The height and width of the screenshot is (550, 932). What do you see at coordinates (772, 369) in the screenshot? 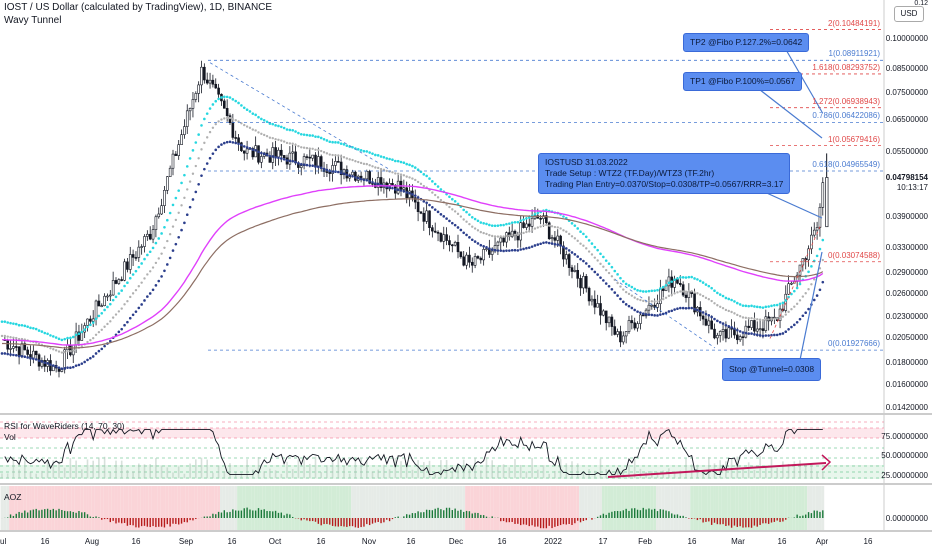
I see `stop-callout: Stop @Tunnel=0.0308` at bounding box center [772, 369].